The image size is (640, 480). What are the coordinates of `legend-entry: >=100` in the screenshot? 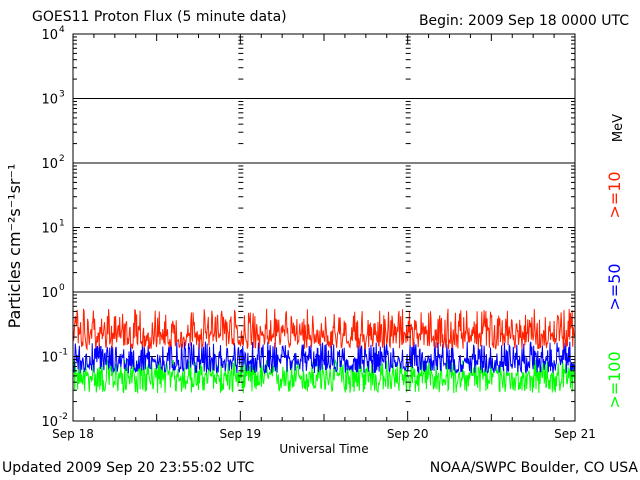 It's located at (614, 379).